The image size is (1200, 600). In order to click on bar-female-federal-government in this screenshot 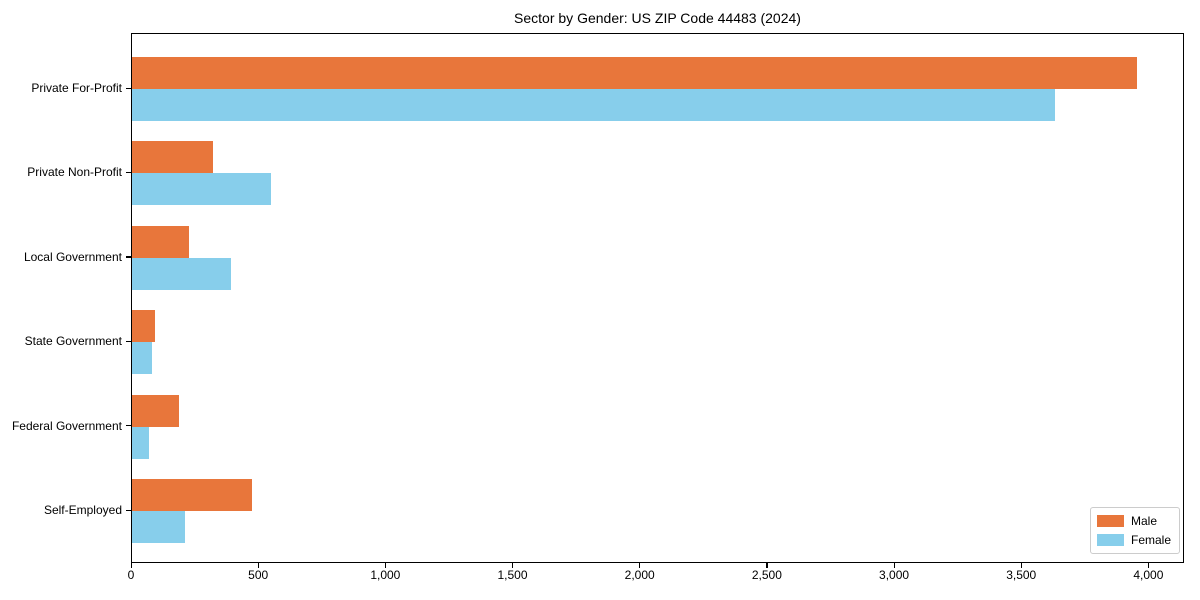, I will do `click(140, 442)`.